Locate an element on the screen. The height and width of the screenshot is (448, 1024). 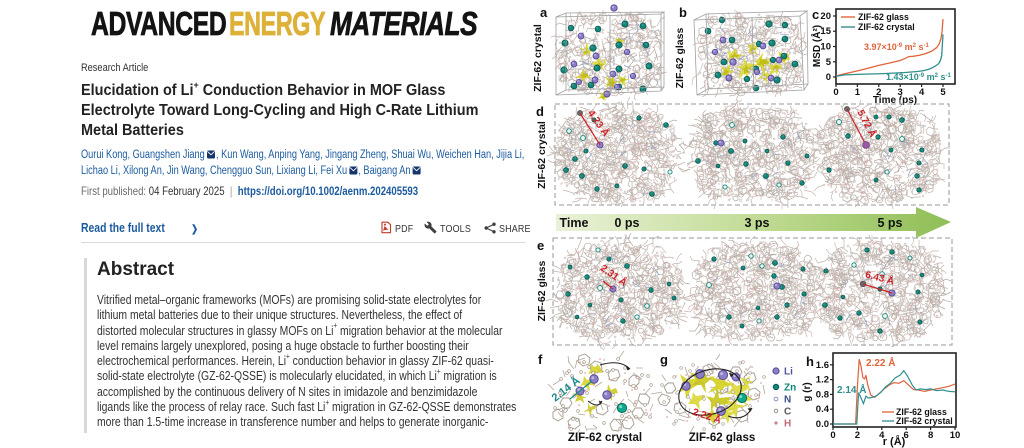
svg-text: 5 ps is located at coordinates (889, 223).